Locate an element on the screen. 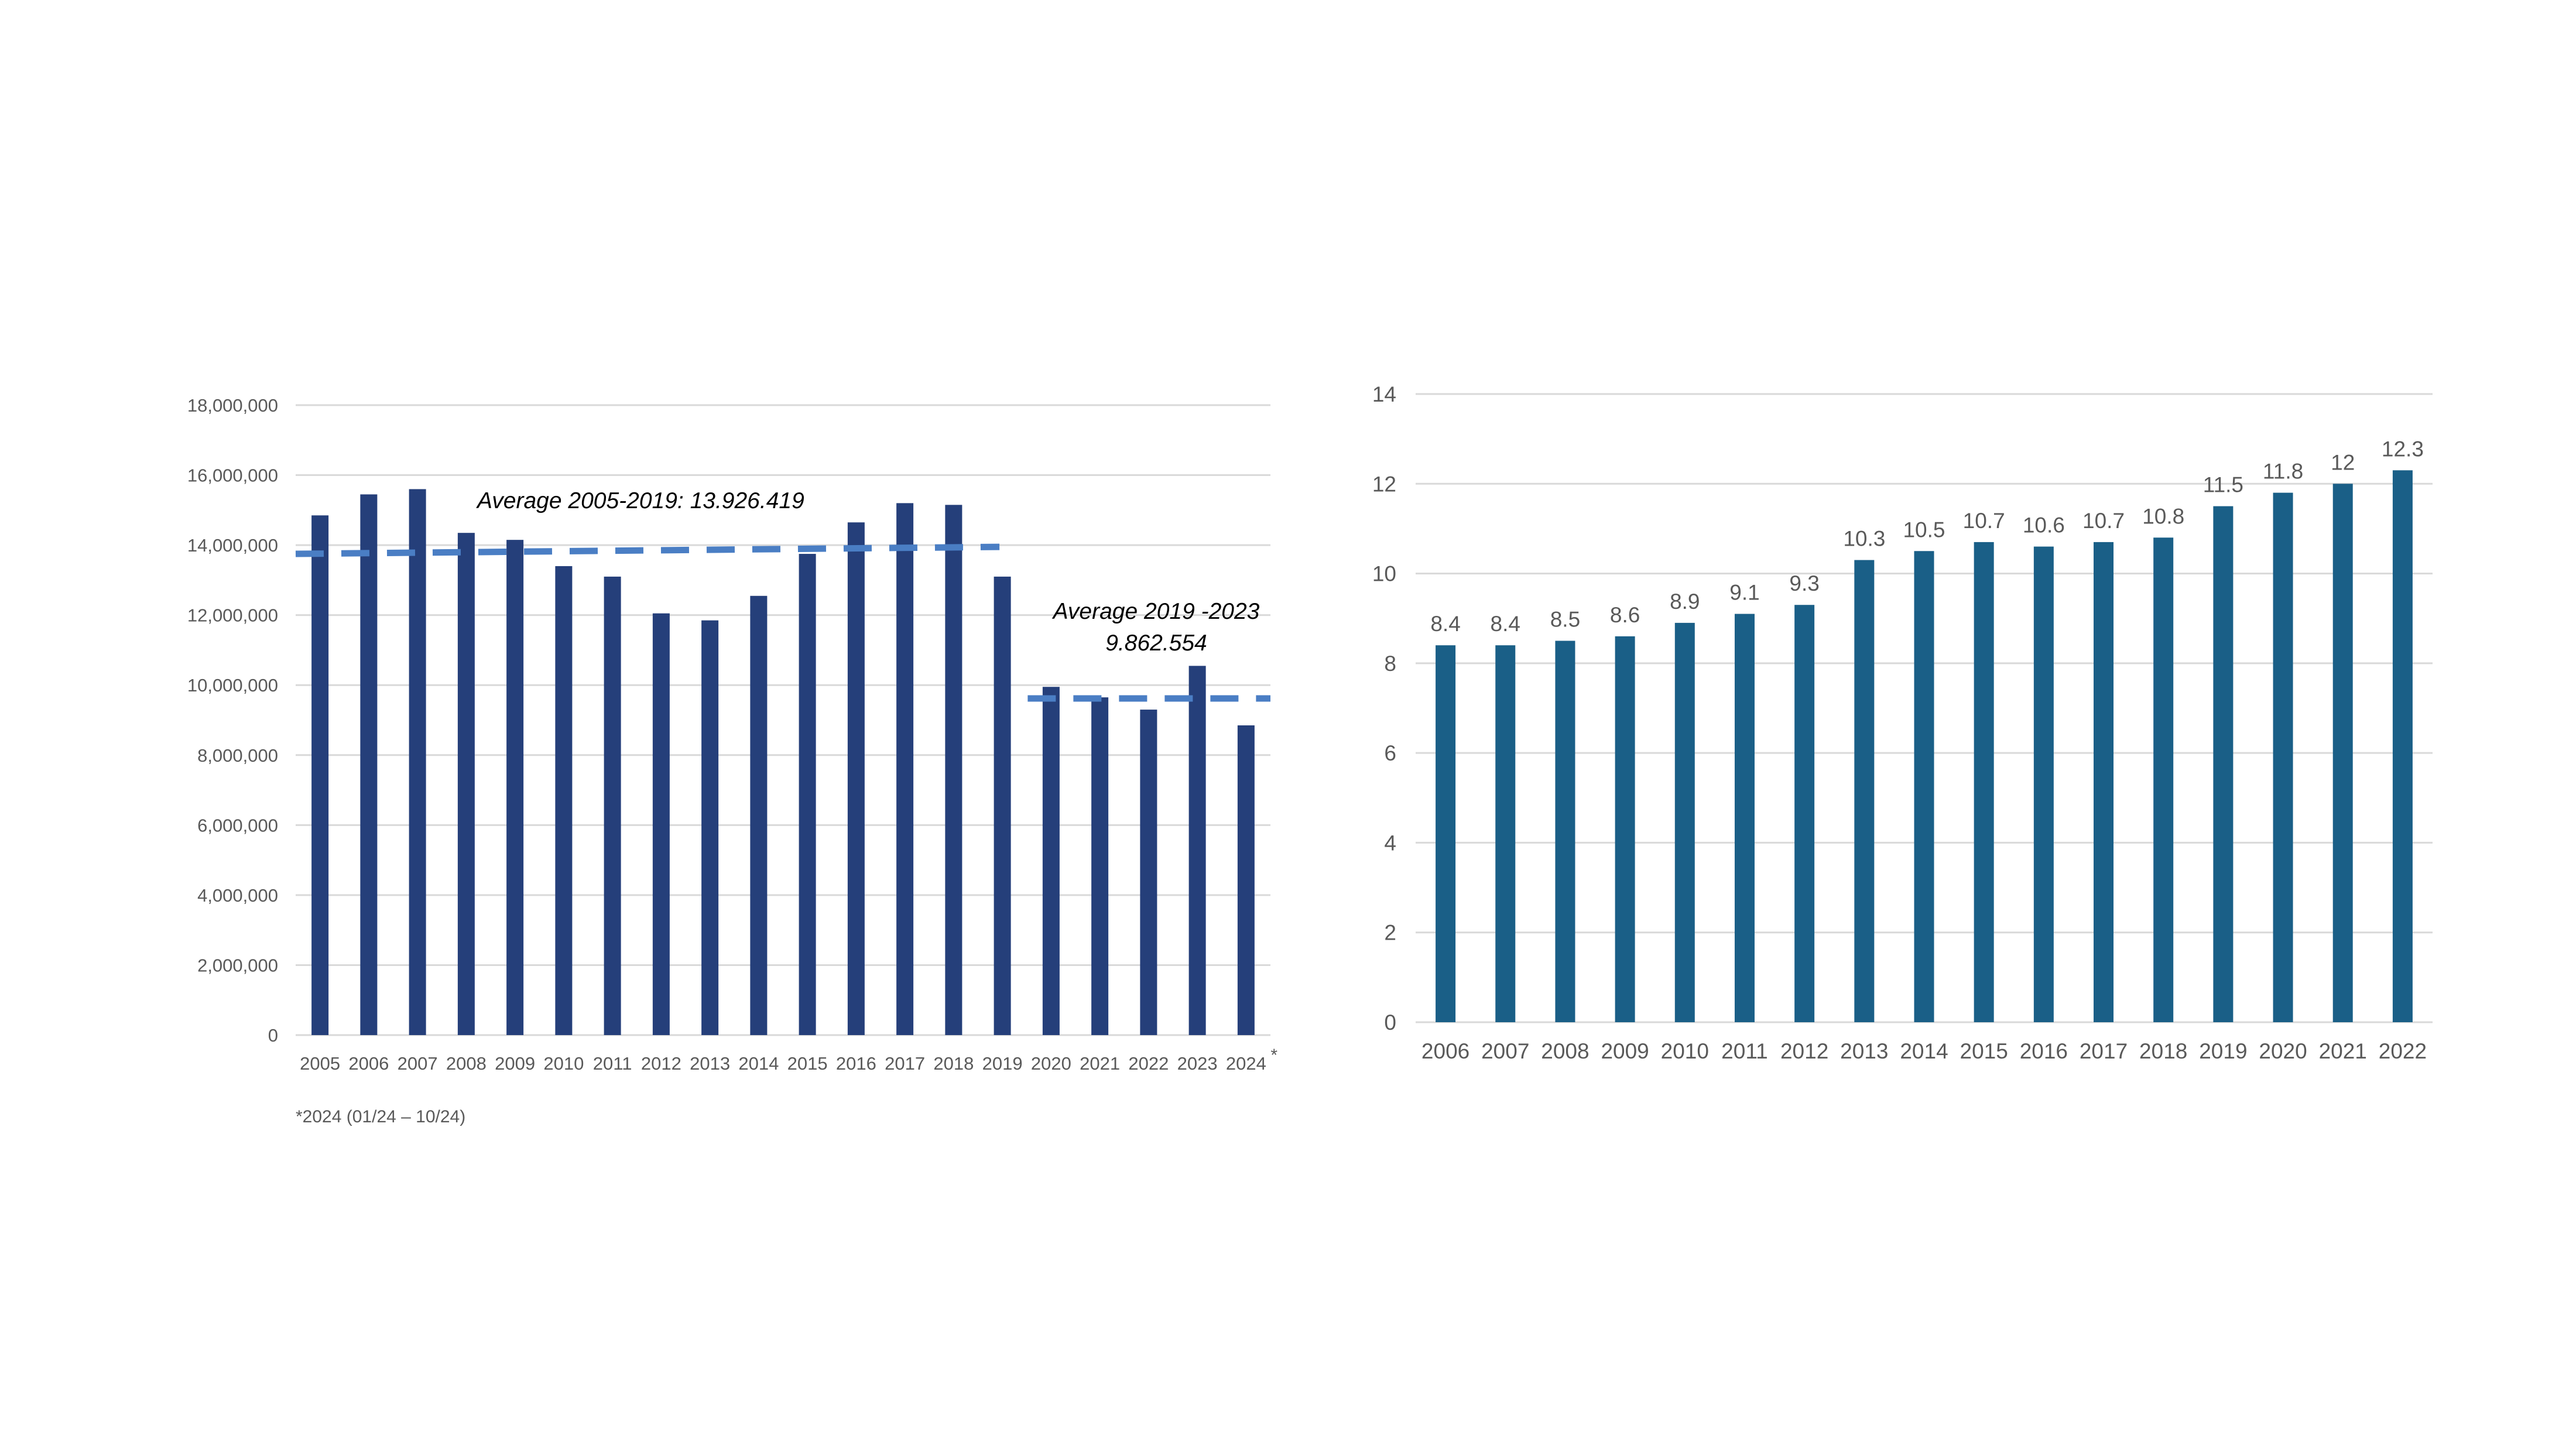 The width and height of the screenshot is (2576, 1449). data-label: 9.1 is located at coordinates (1744, 593).